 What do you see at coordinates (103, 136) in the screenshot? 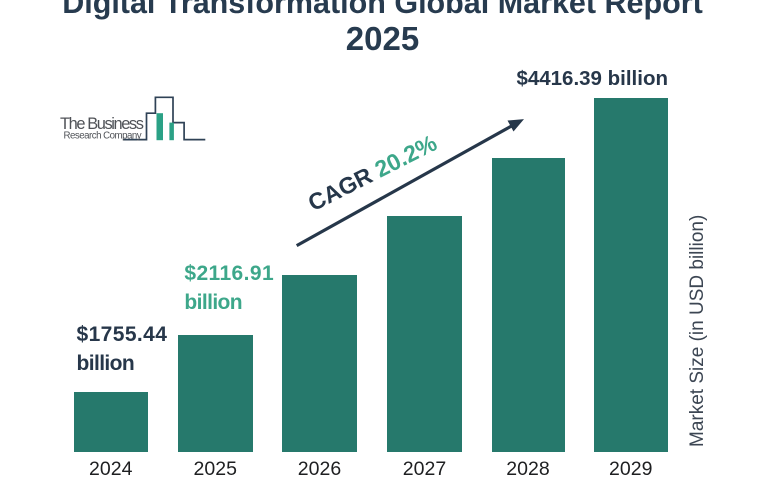
I see `svg-text: Research Company` at bounding box center [103, 136].